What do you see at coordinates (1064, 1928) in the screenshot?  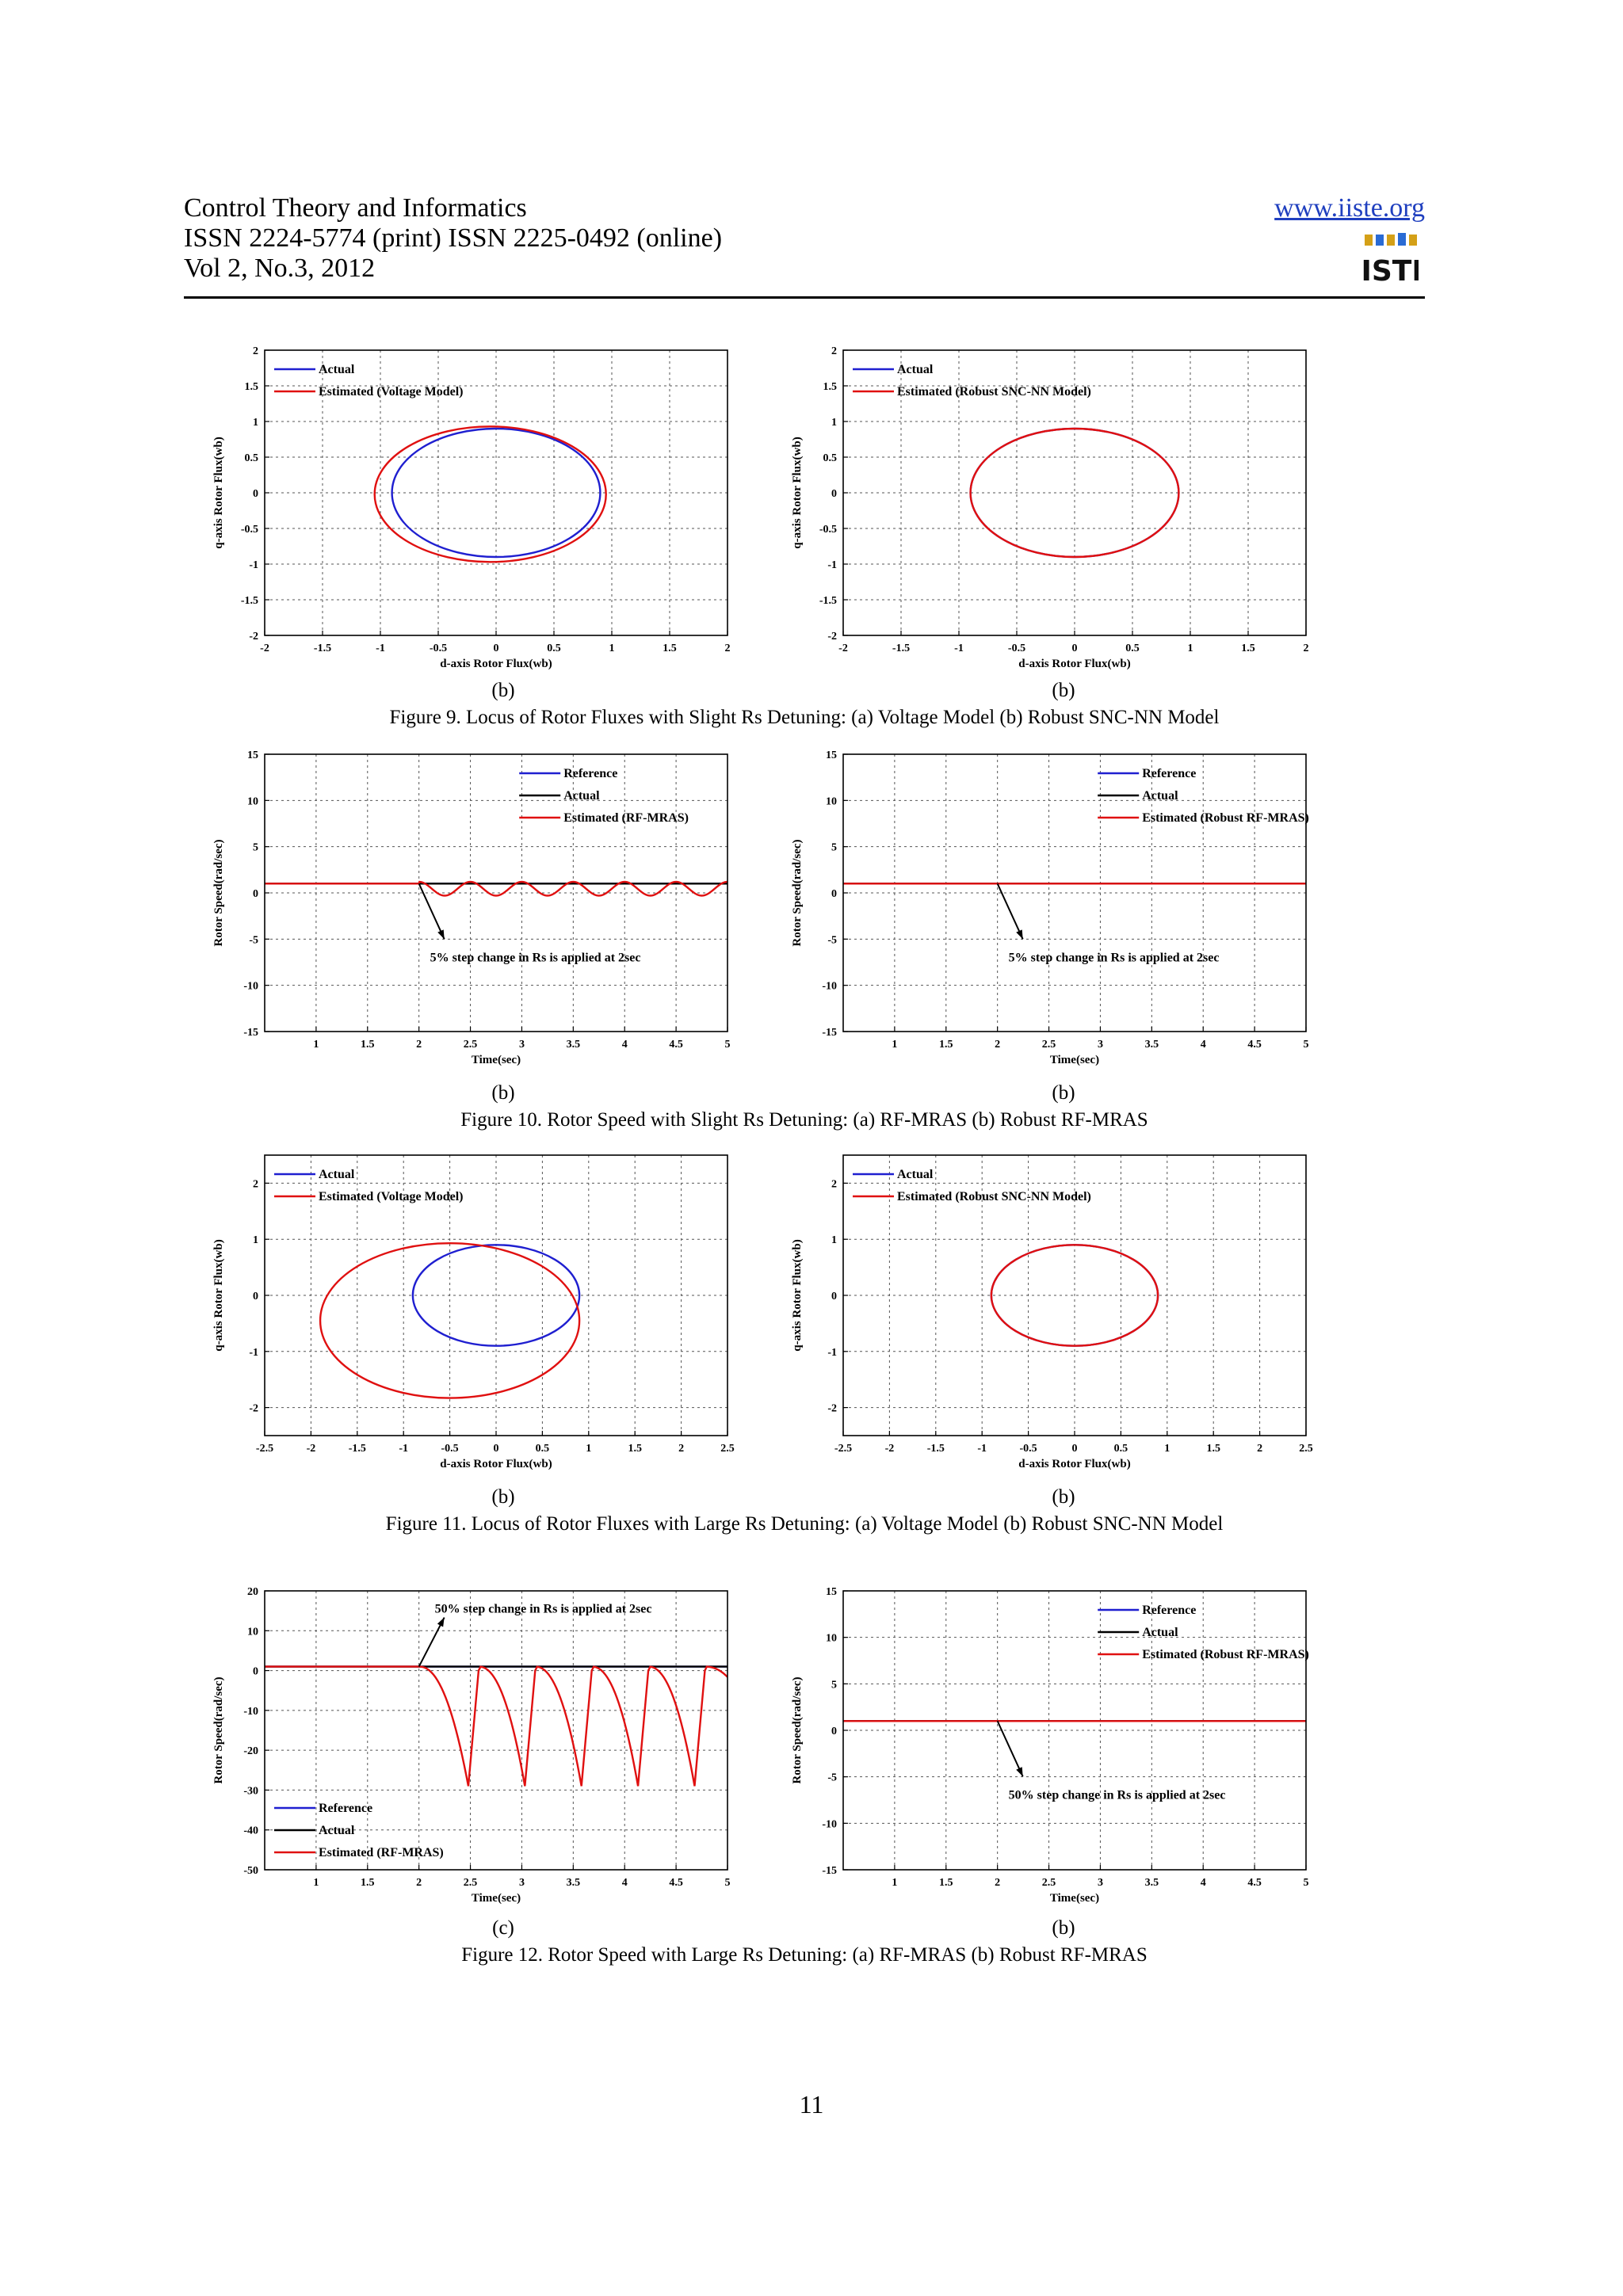 I see `subcaption-12-right: (b)` at bounding box center [1064, 1928].